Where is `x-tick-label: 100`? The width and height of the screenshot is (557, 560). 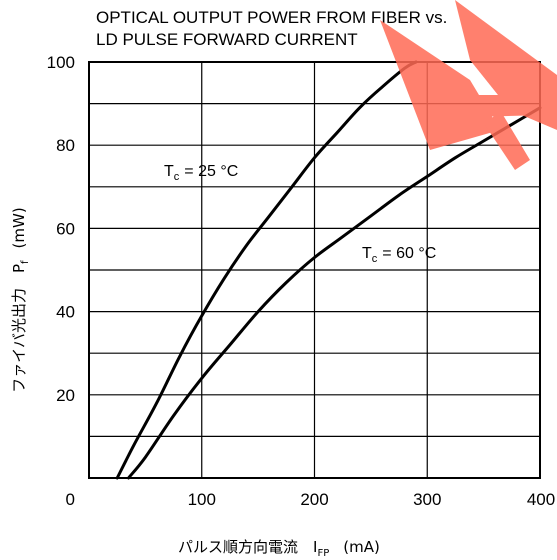
x-tick-label: 100 is located at coordinates (202, 499).